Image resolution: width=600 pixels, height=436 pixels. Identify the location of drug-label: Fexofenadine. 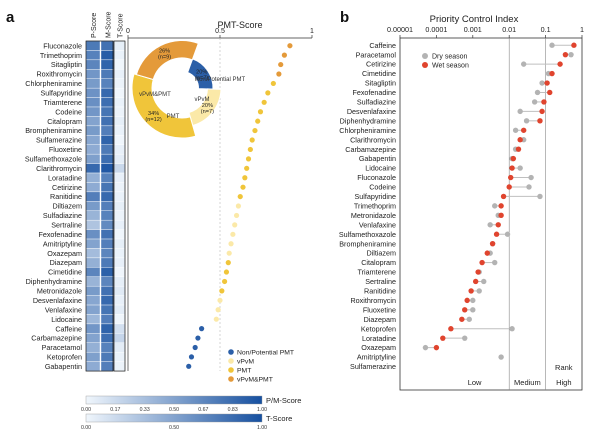
(60, 234).